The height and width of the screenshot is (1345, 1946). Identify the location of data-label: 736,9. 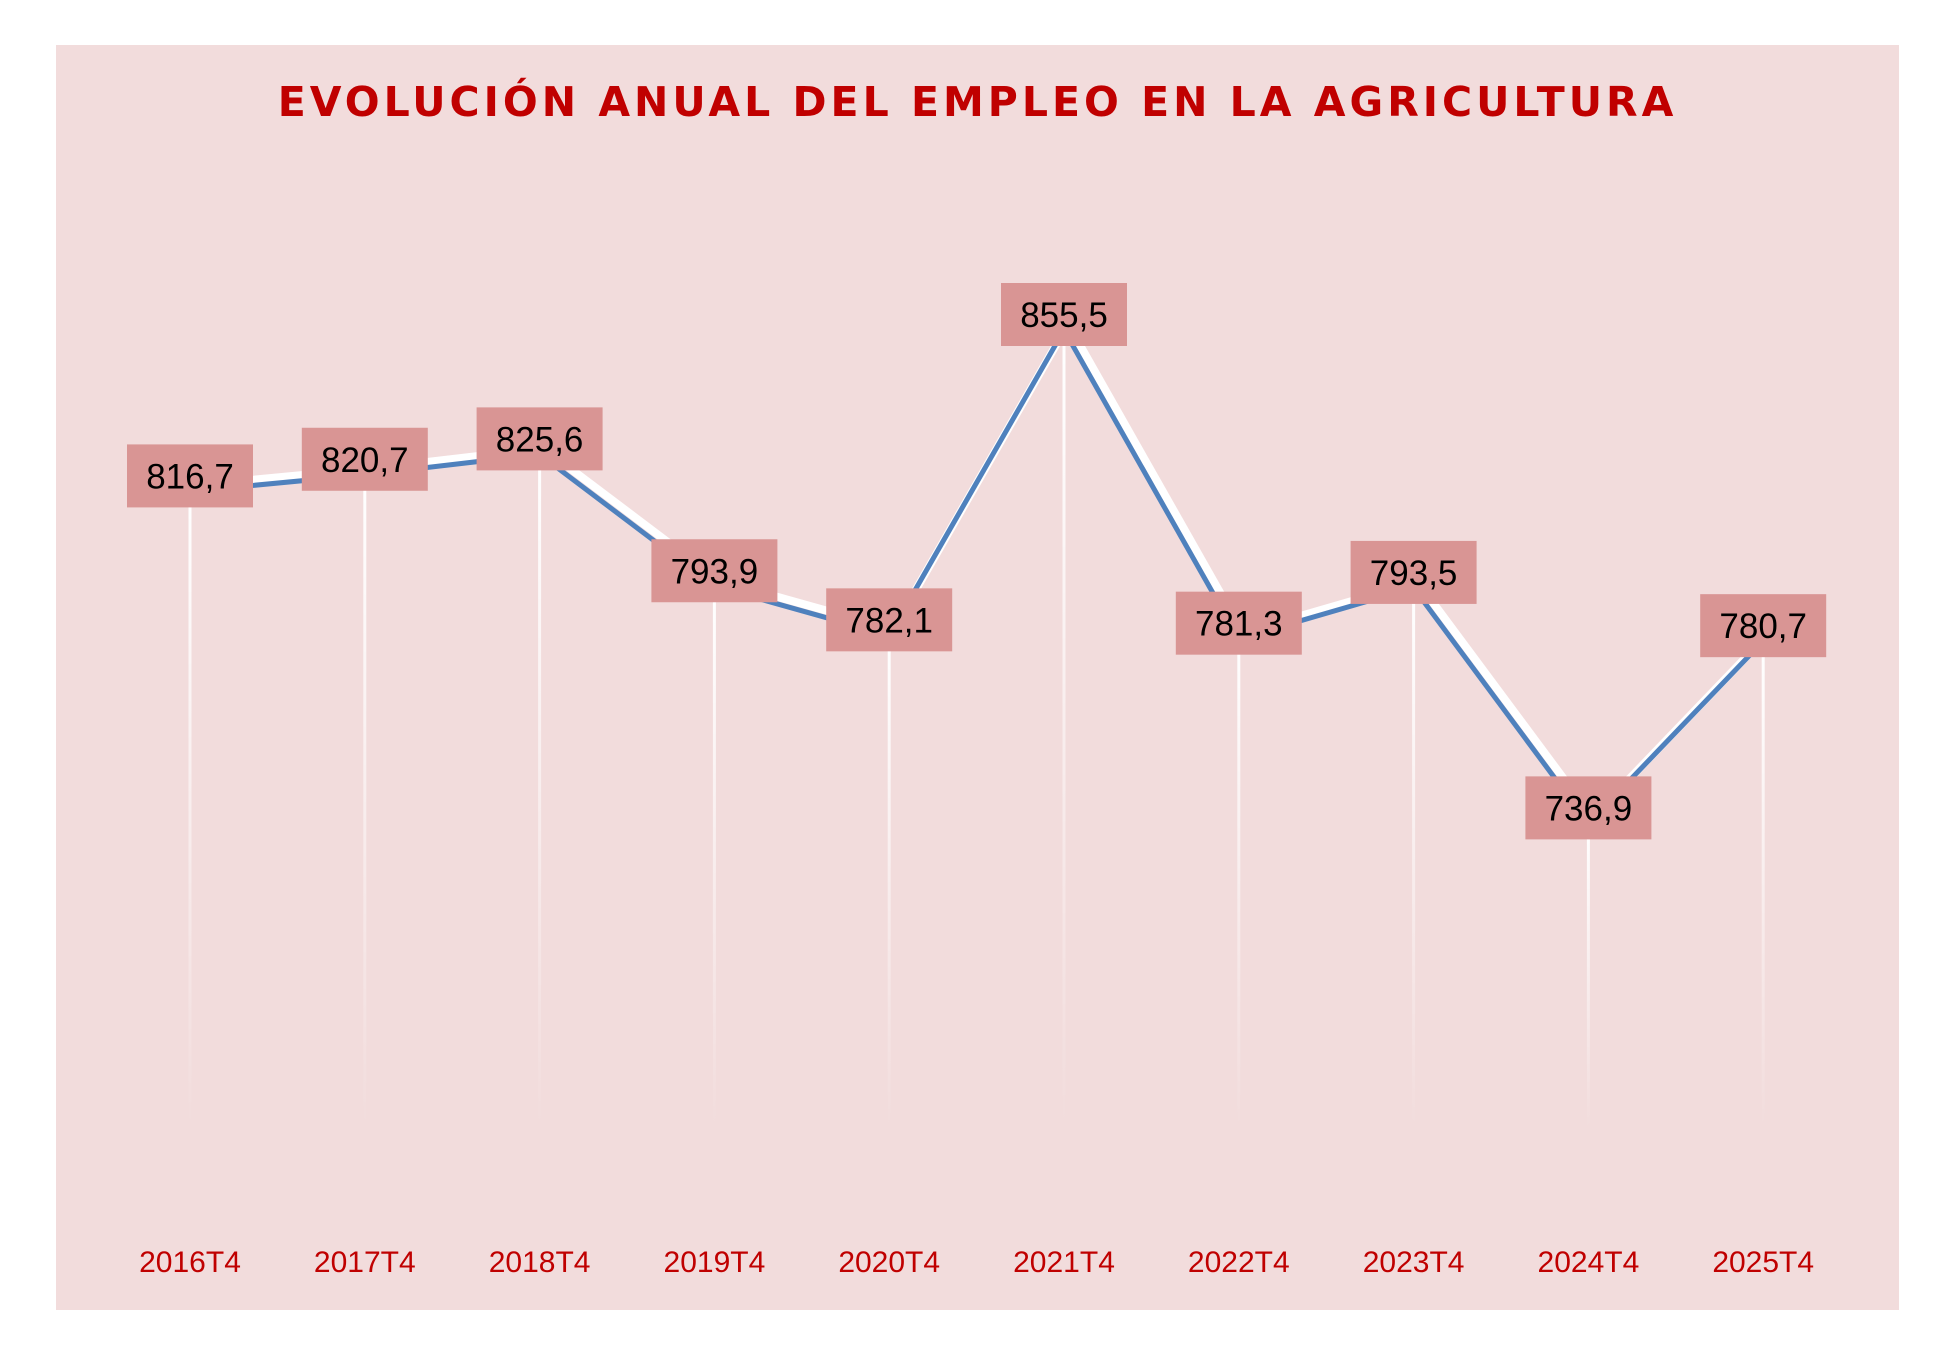
(1589, 808).